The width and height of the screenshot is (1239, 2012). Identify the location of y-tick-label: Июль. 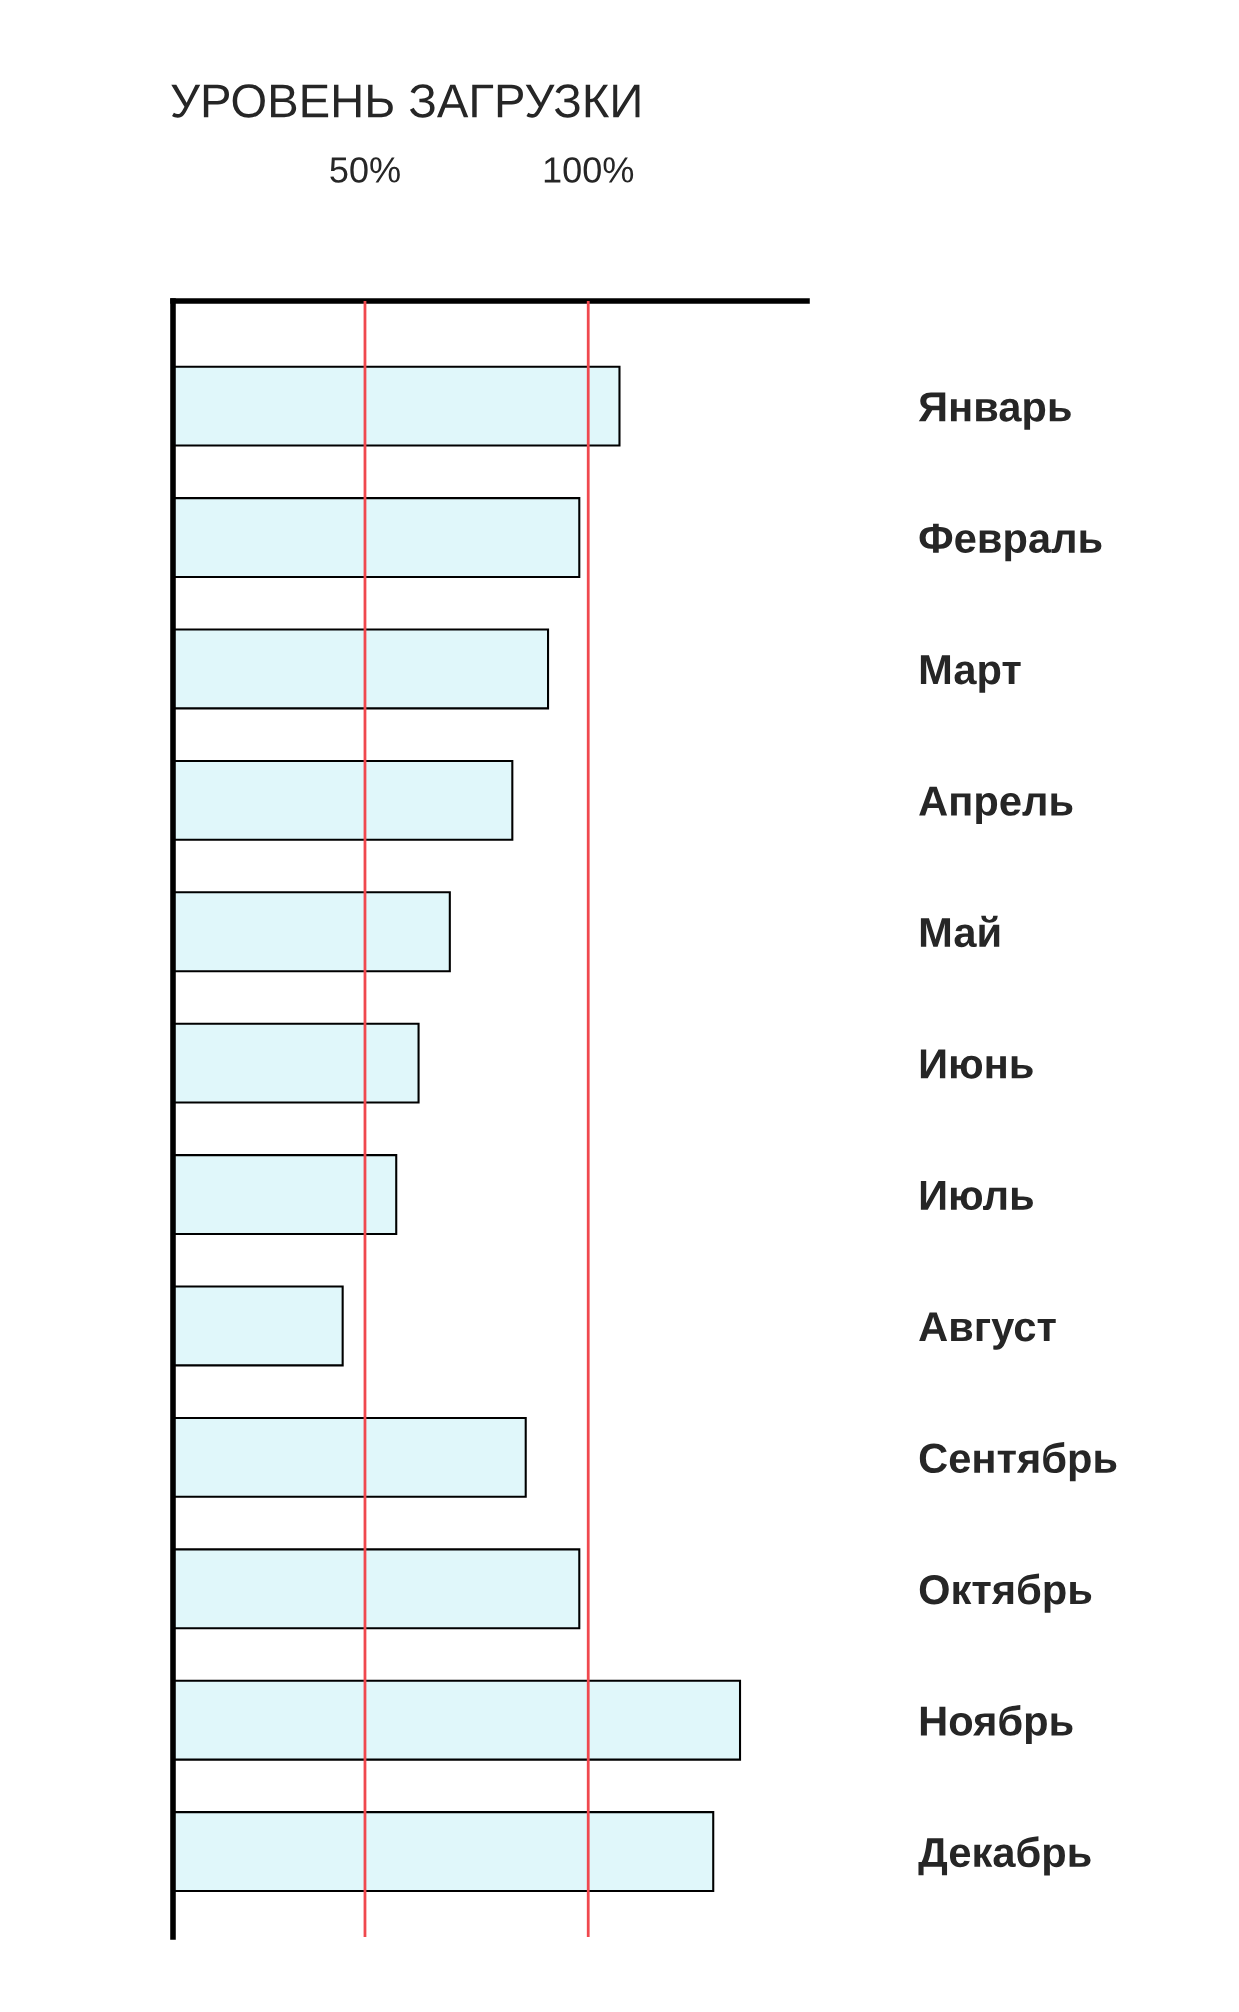
(976, 1195).